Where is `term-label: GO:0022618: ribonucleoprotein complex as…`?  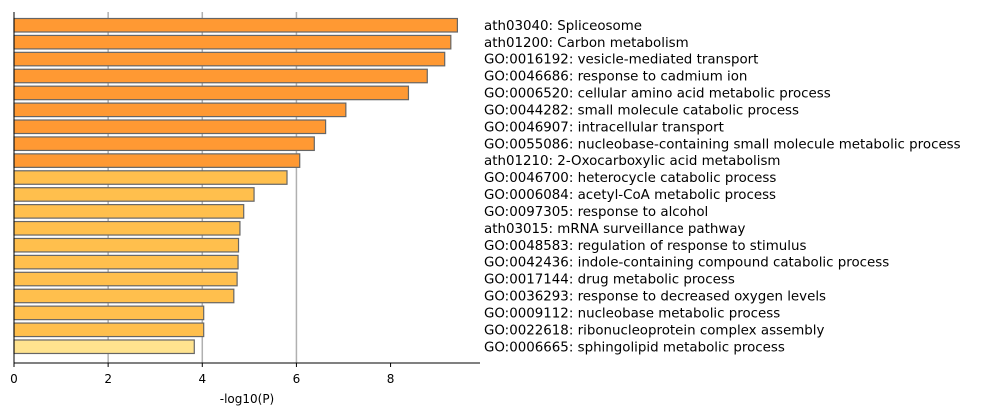
term-label: GO:0022618: ribonucleoprotein complex as… is located at coordinates (654, 330).